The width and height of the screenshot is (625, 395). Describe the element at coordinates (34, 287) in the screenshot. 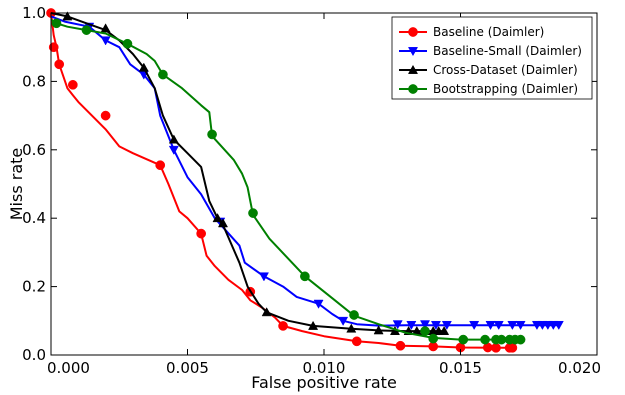

I see `y-tick-label: 0.2` at that location.